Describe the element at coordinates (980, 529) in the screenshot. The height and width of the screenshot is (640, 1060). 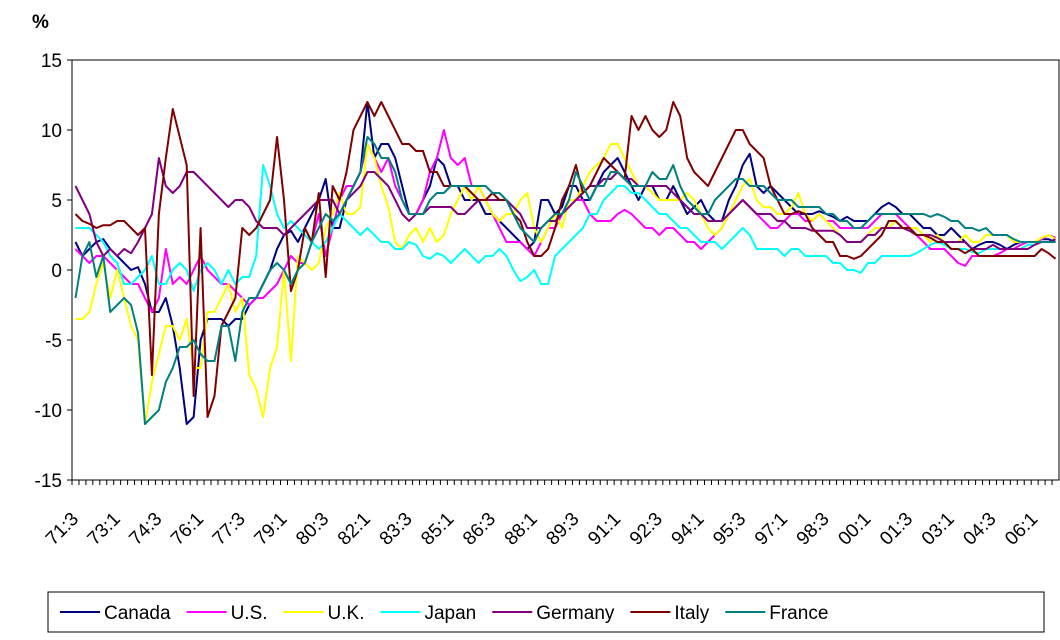
I see `x-tick-label: 04:3` at that location.